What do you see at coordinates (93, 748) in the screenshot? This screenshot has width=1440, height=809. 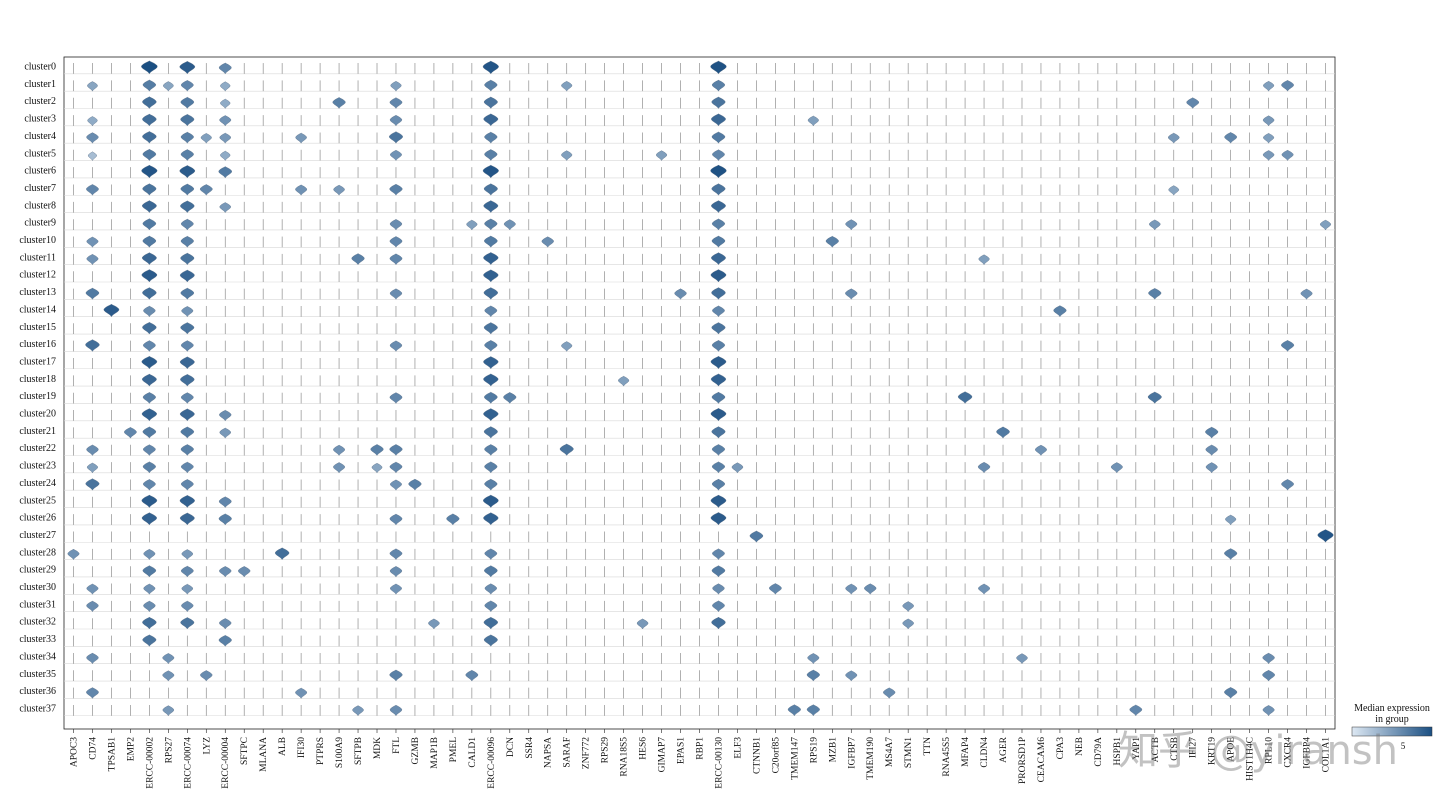 I see `gene-label: CD74` at bounding box center [93, 748].